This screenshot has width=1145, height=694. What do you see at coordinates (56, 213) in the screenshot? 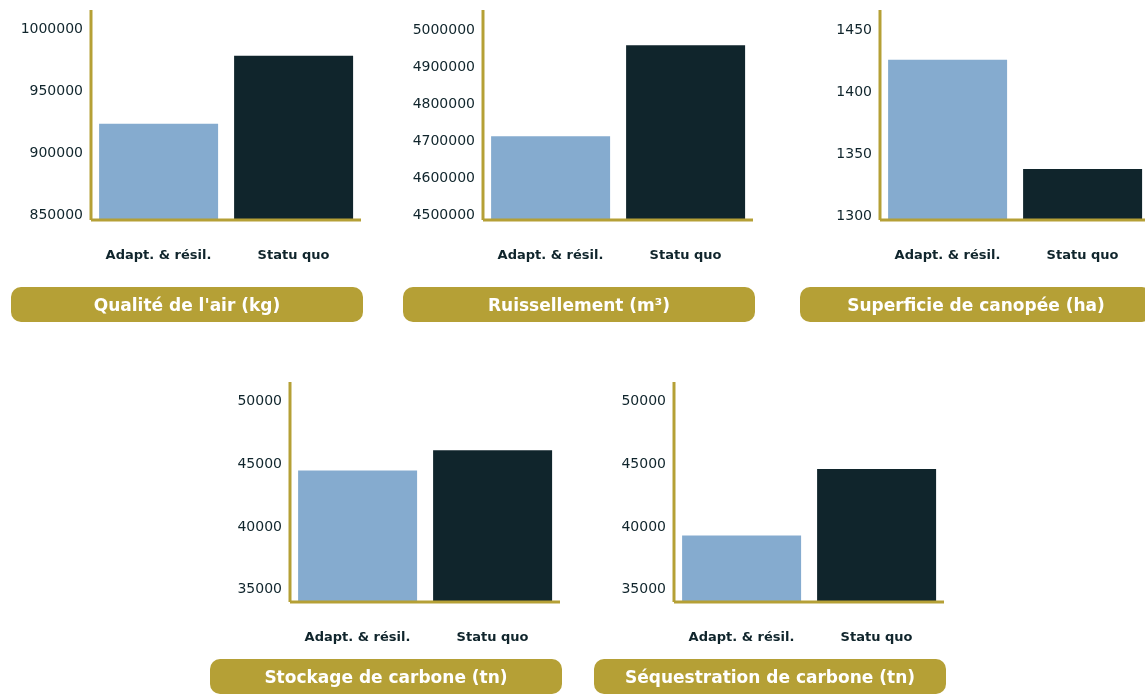
I see `y-tick-label: 850000` at bounding box center [56, 213].